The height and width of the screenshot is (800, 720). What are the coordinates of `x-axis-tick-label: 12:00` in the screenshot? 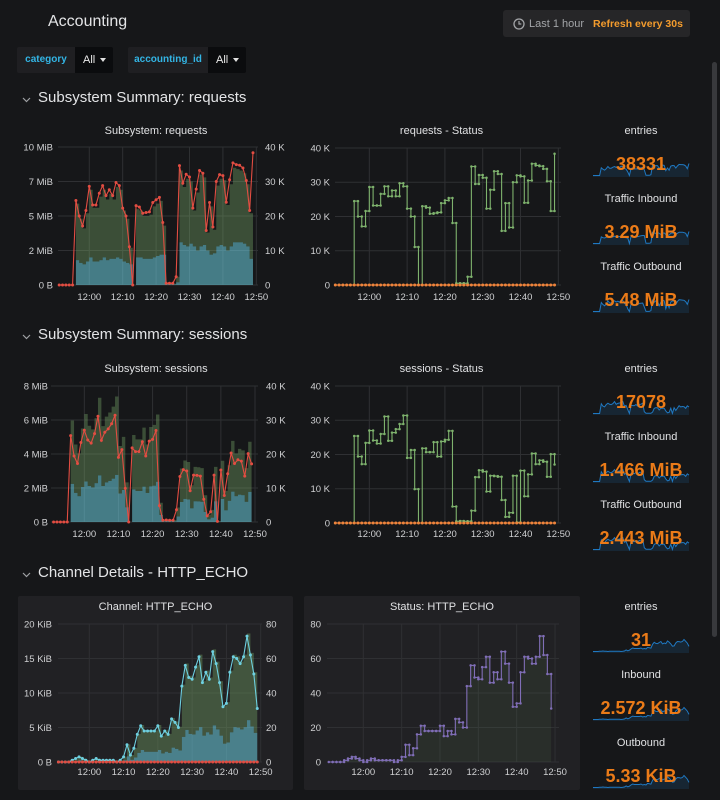 It's located at (369, 534).